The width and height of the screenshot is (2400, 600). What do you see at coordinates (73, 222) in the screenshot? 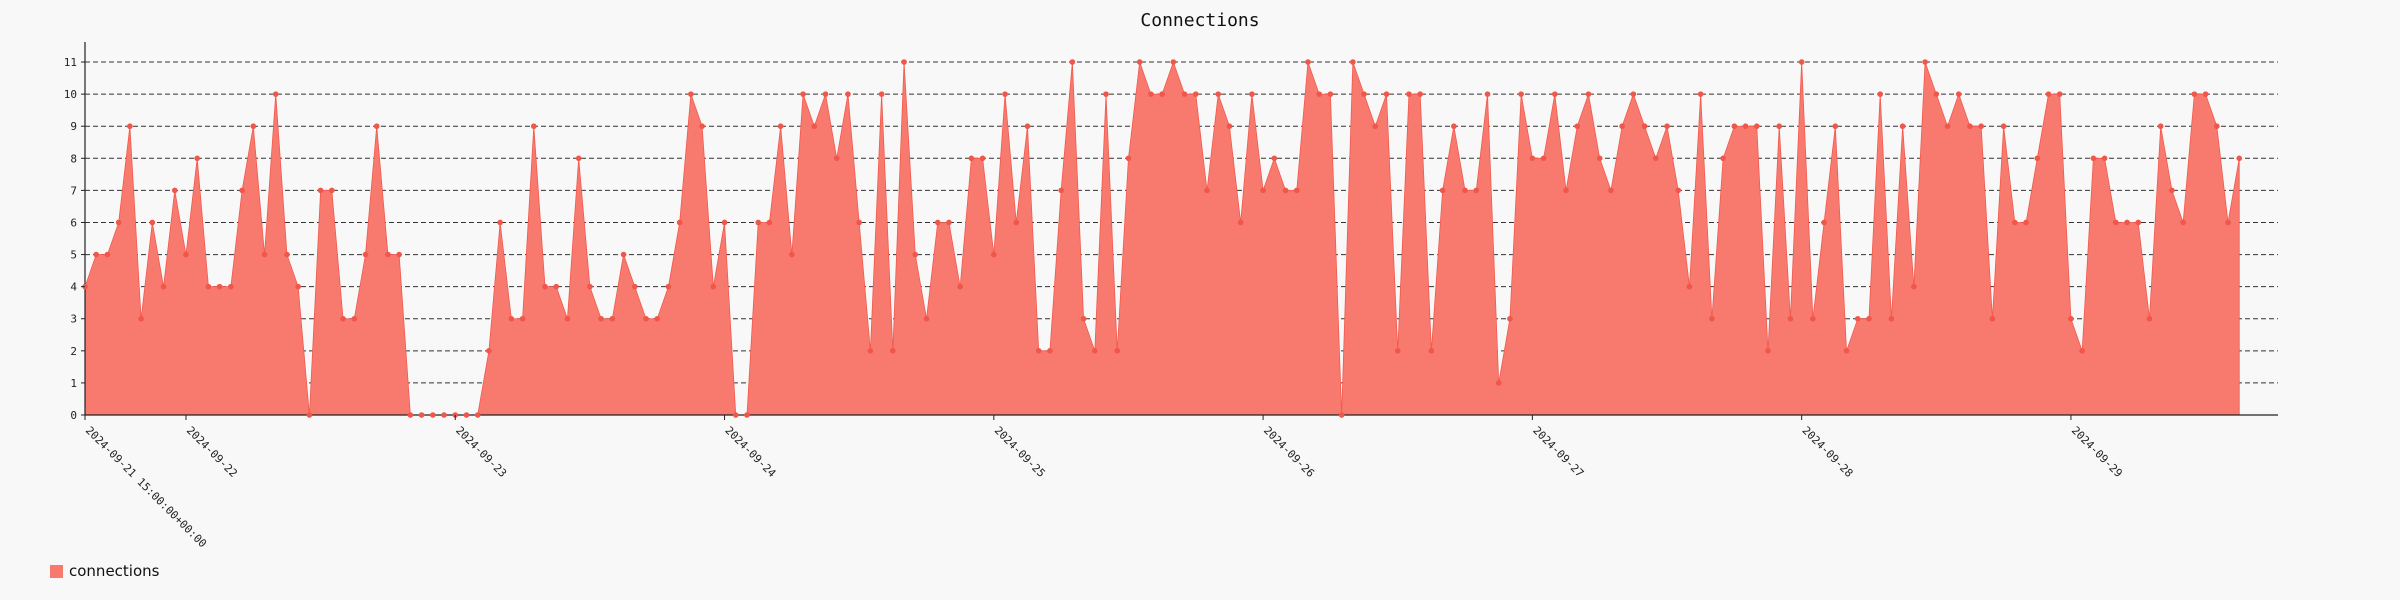
I see `y-tick-label: 6` at bounding box center [73, 222].